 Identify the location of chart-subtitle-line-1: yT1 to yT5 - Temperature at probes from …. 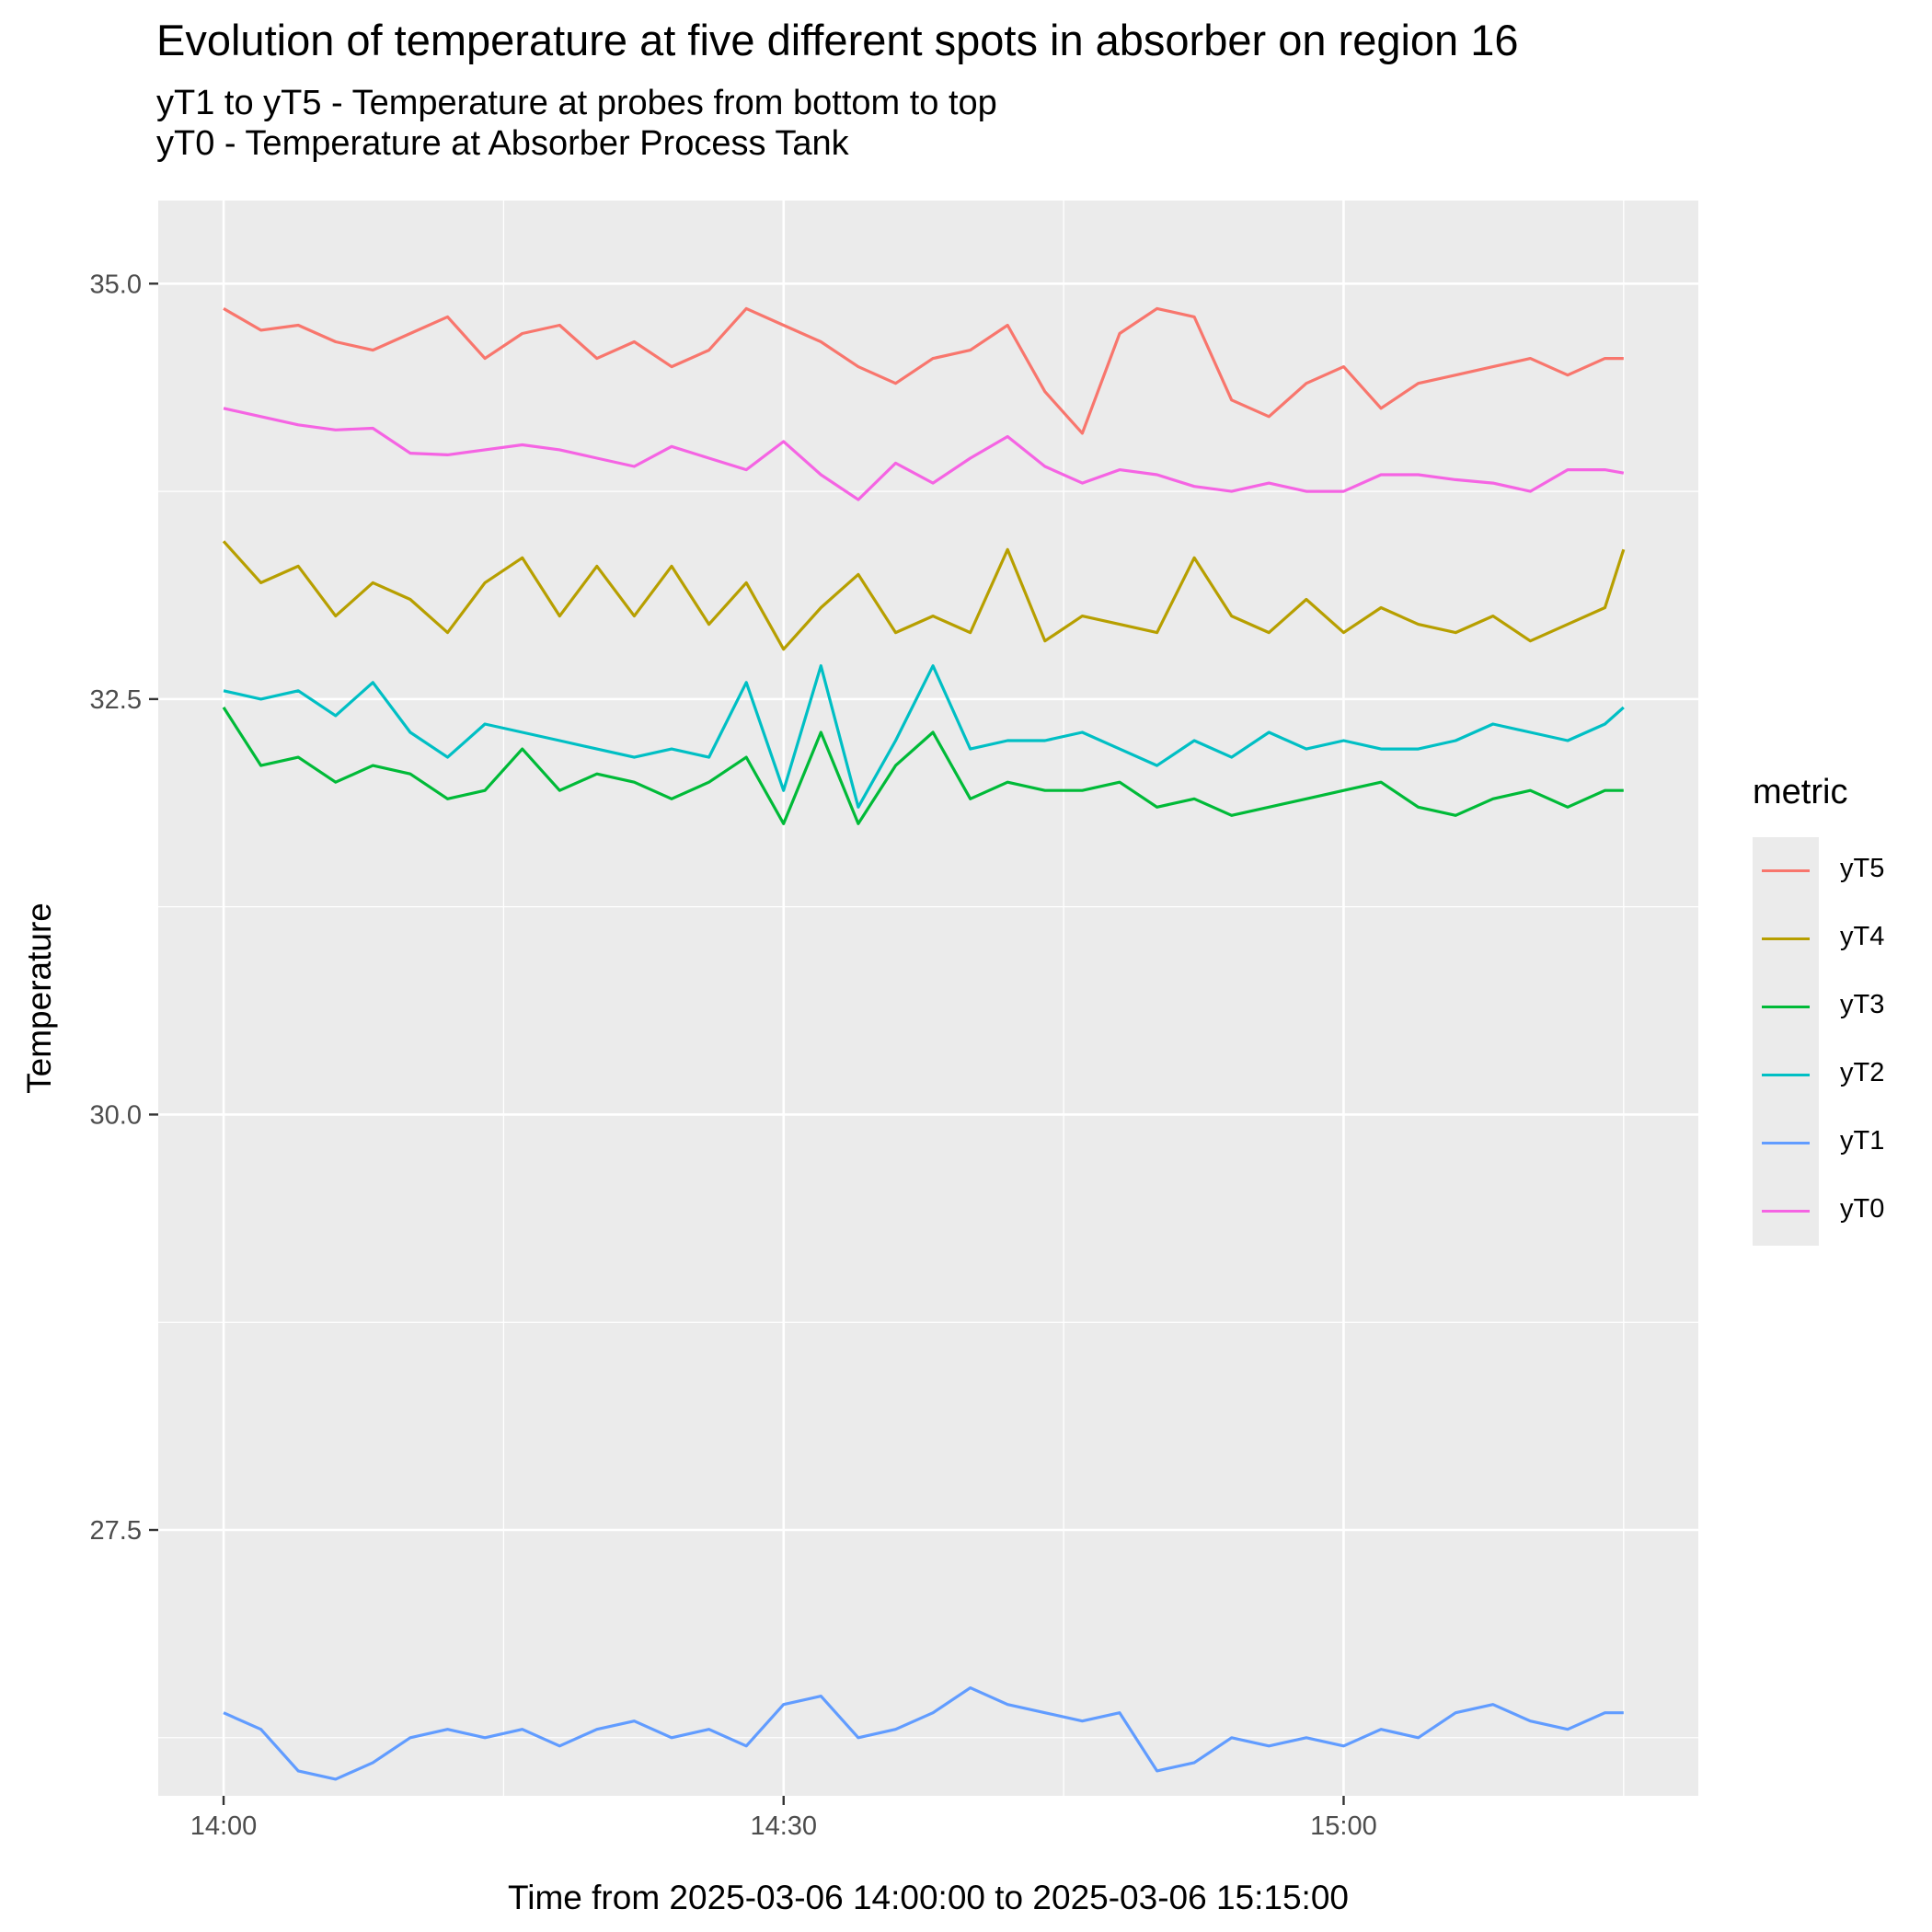
(576, 103).